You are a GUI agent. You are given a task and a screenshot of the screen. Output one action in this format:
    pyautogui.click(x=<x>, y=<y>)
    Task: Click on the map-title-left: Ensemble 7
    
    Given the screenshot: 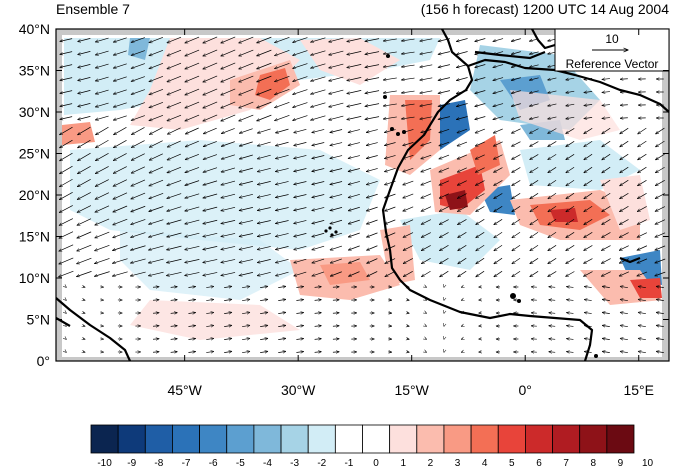 What is the action you would take?
    pyautogui.click(x=93, y=9)
    